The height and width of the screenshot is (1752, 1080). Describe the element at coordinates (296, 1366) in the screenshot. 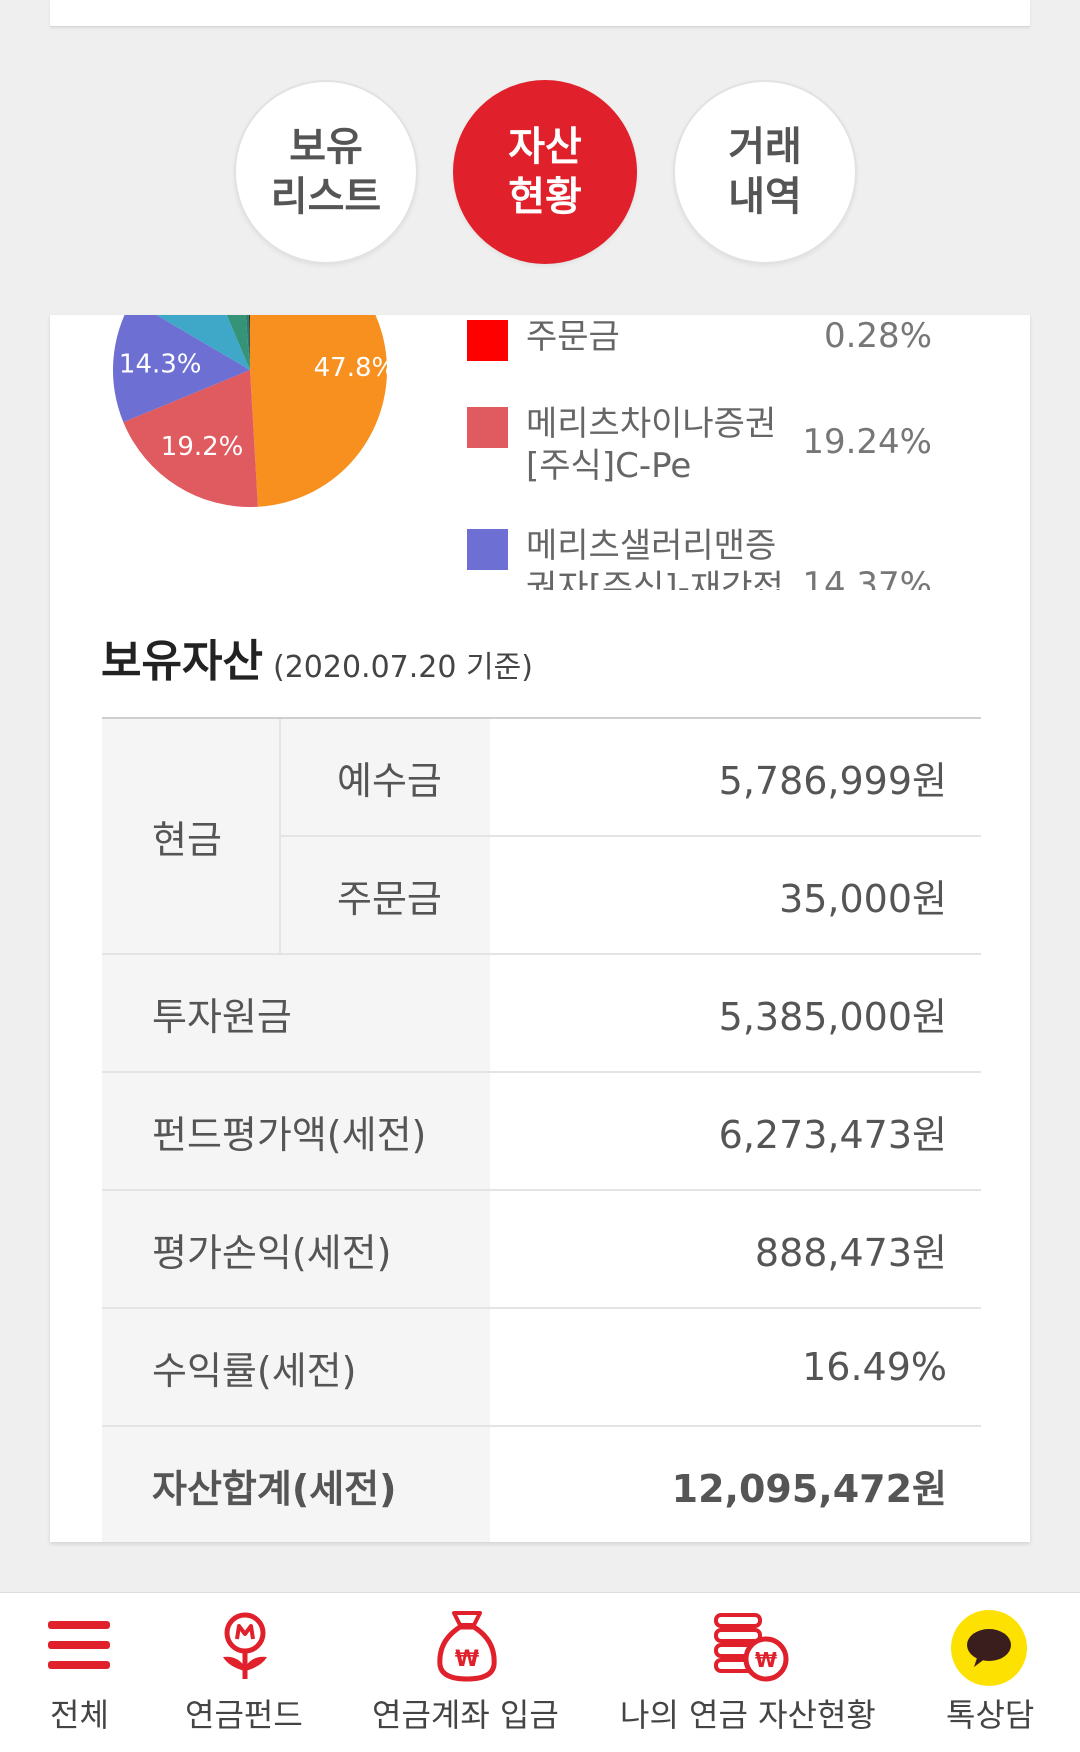

I see `yield-label: 수익률(세전)` at that location.